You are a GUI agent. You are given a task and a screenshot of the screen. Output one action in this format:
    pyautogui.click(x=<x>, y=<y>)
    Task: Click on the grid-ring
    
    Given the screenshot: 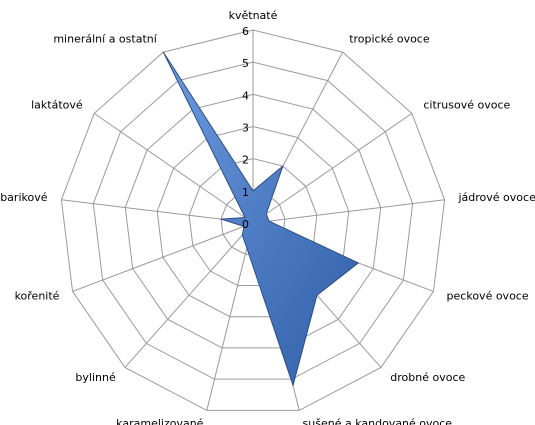 What is the action you would take?
    pyautogui.click(x=253, y=222)
    